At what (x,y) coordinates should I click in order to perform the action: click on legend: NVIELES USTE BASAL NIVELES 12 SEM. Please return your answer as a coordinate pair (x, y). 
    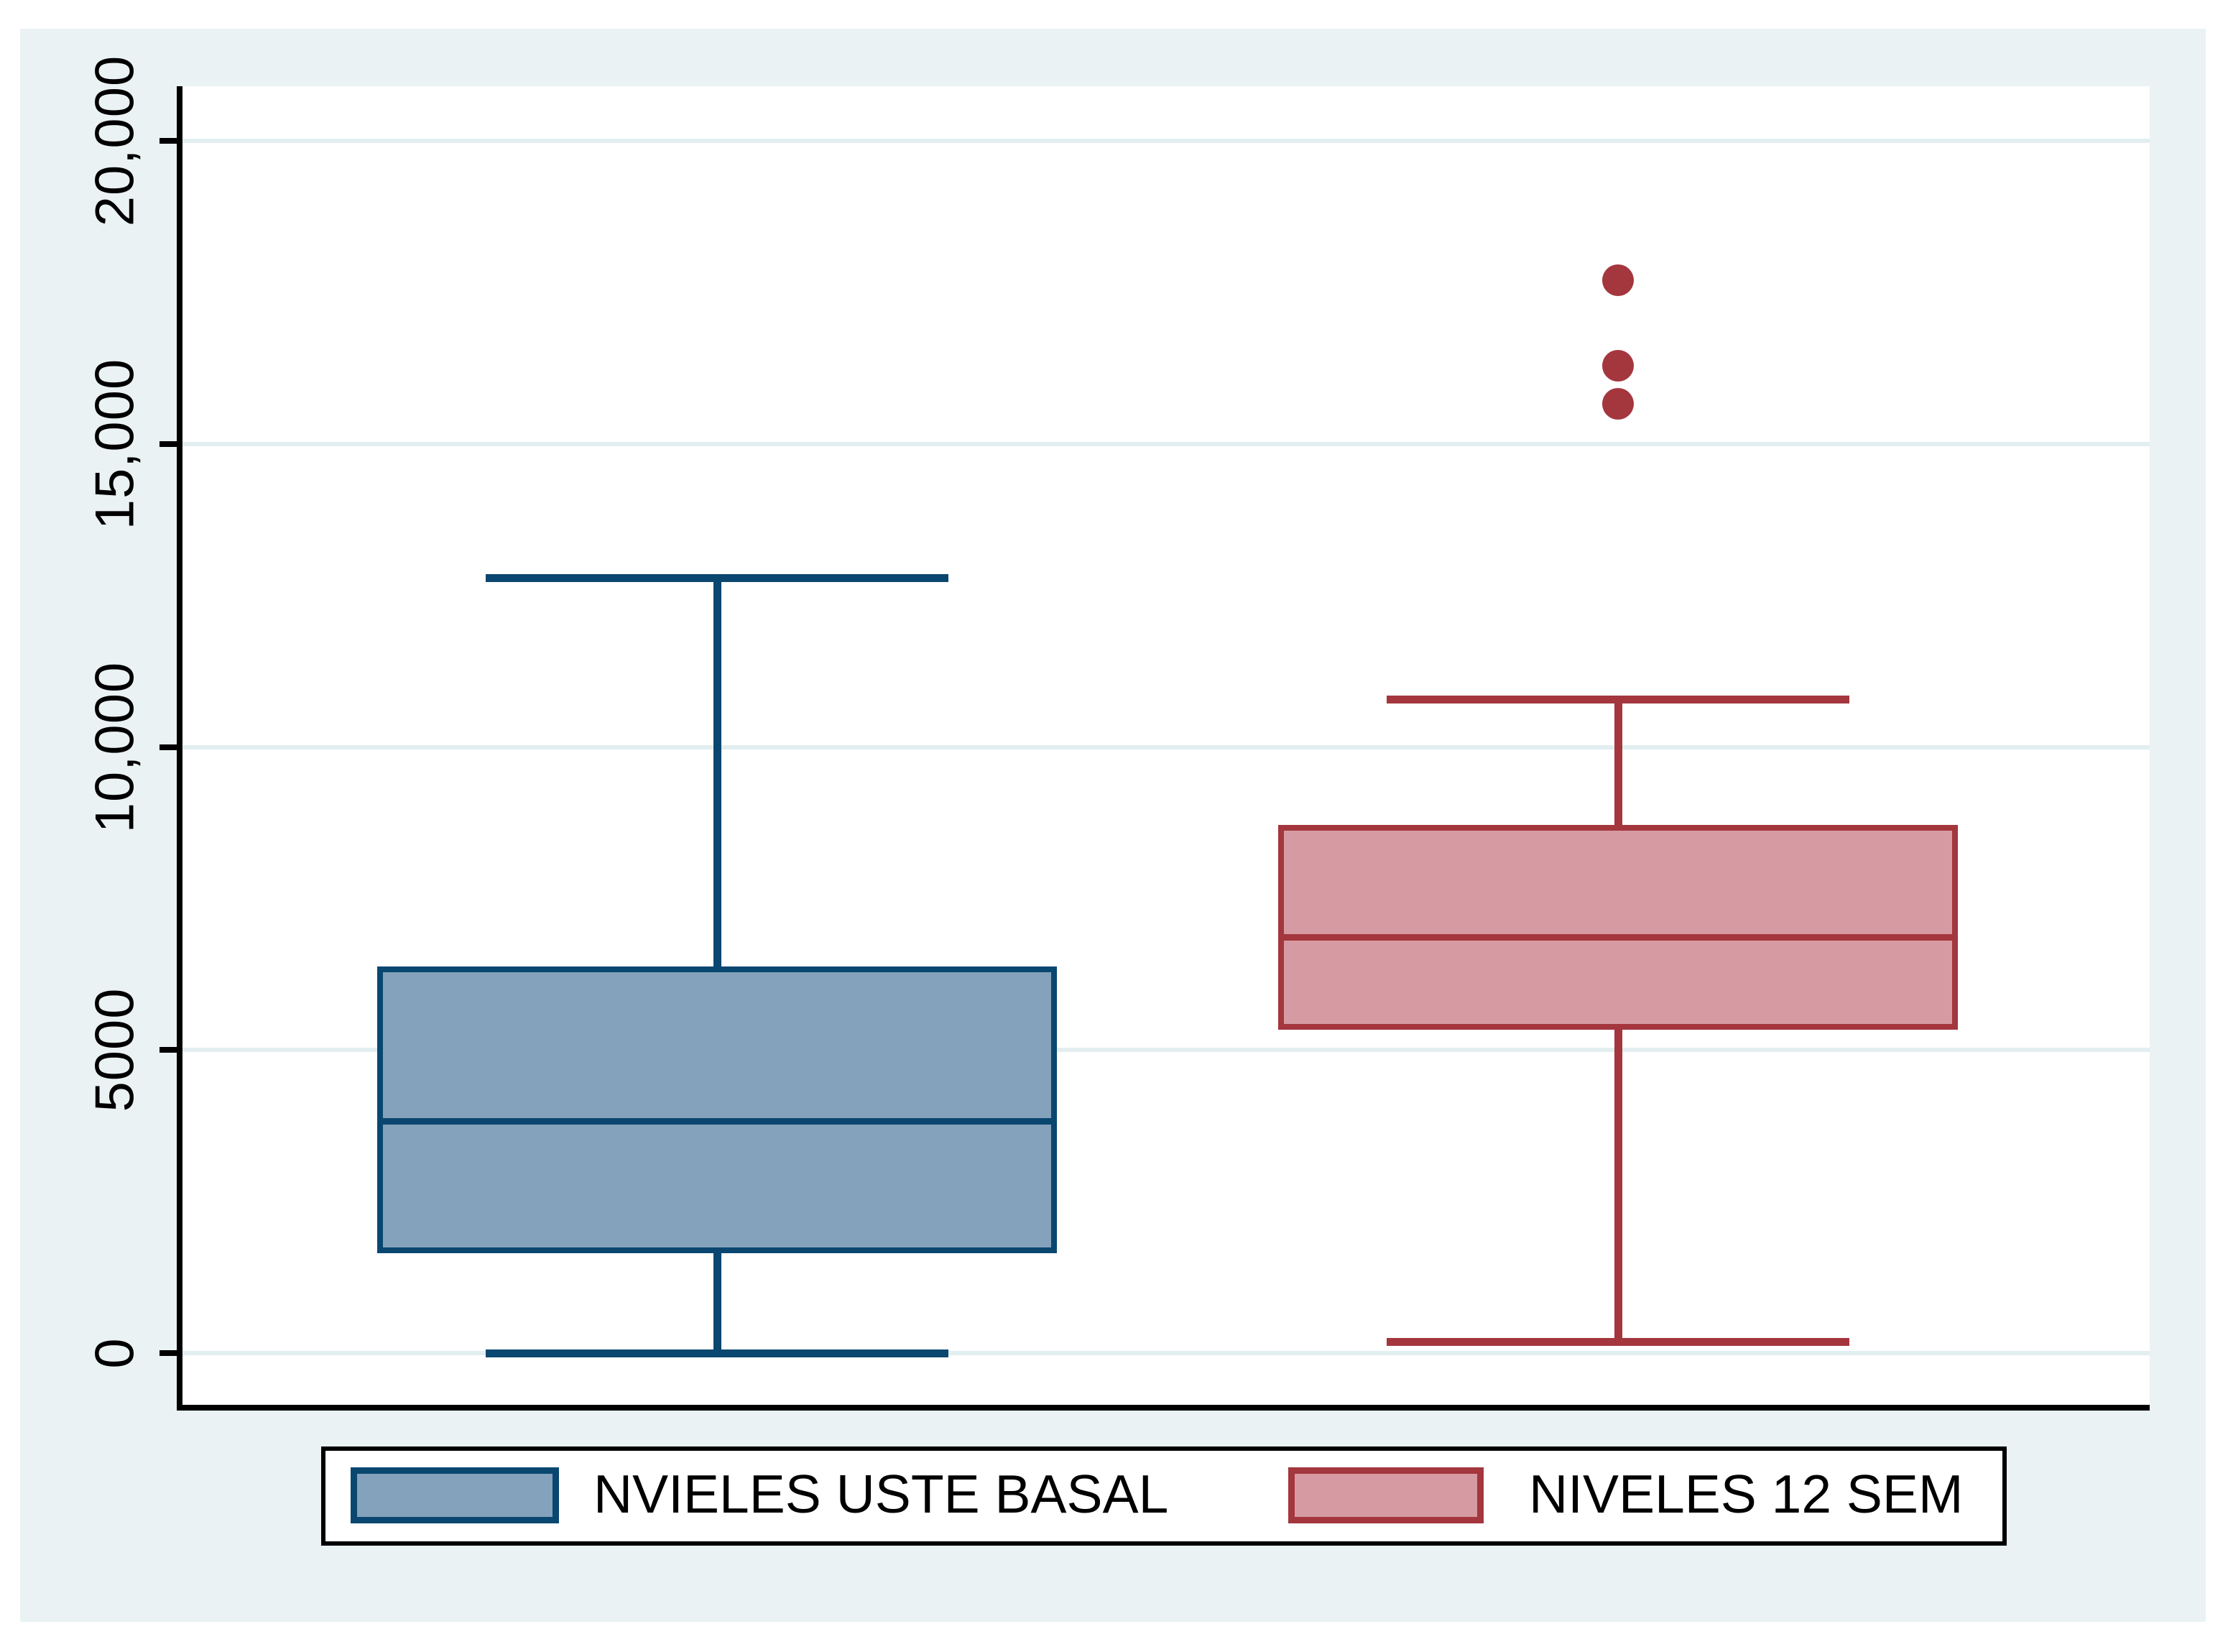
    Looking at the image, I should click on (1164, 1496).